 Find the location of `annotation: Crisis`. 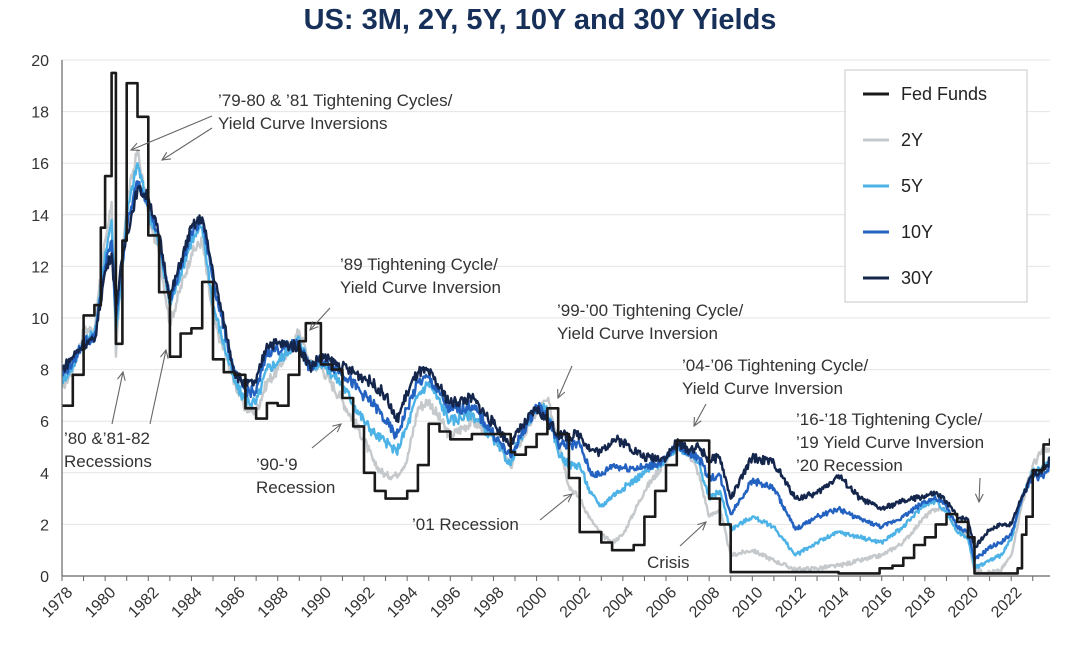

annotation: Crisis is located at coordinates (677, 546).